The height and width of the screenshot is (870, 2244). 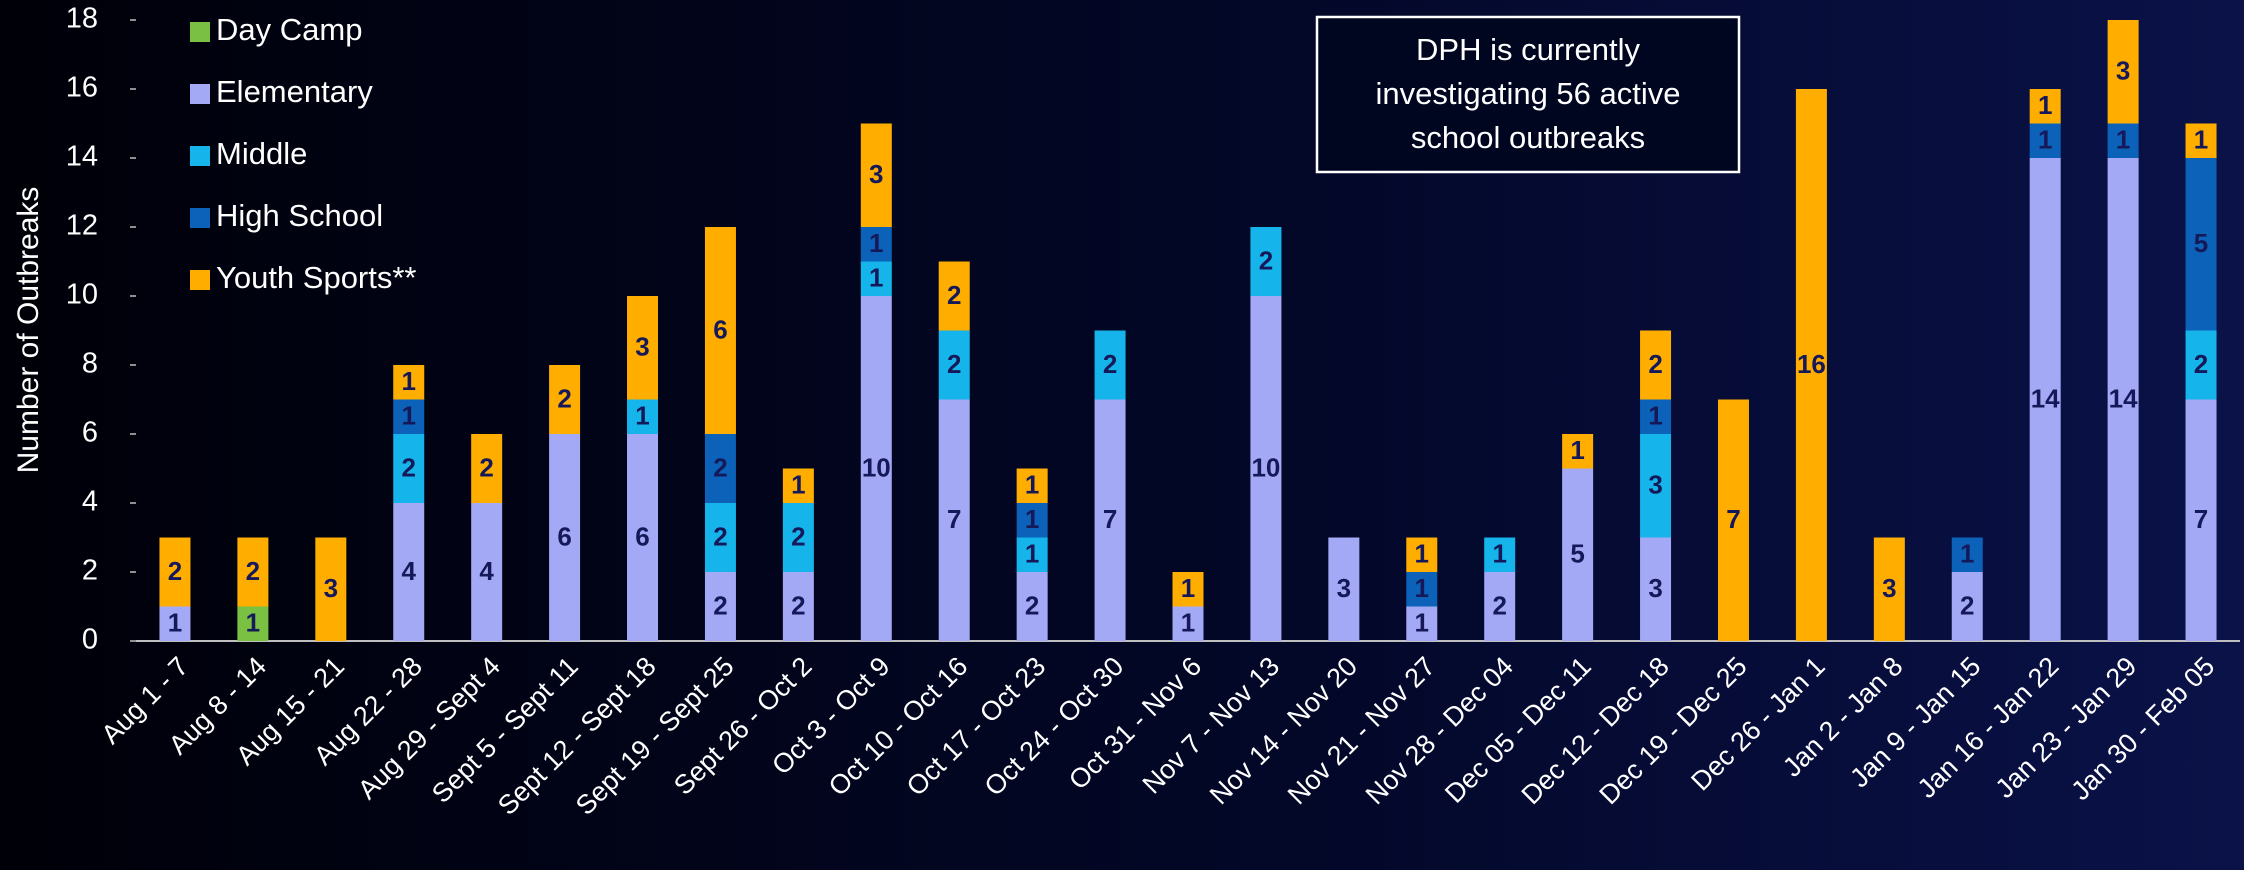 What do you see at coordinates (316, 277) in the screenshot?
I see `legend-label: Youth Sports**` at bounding box center [316, 277].